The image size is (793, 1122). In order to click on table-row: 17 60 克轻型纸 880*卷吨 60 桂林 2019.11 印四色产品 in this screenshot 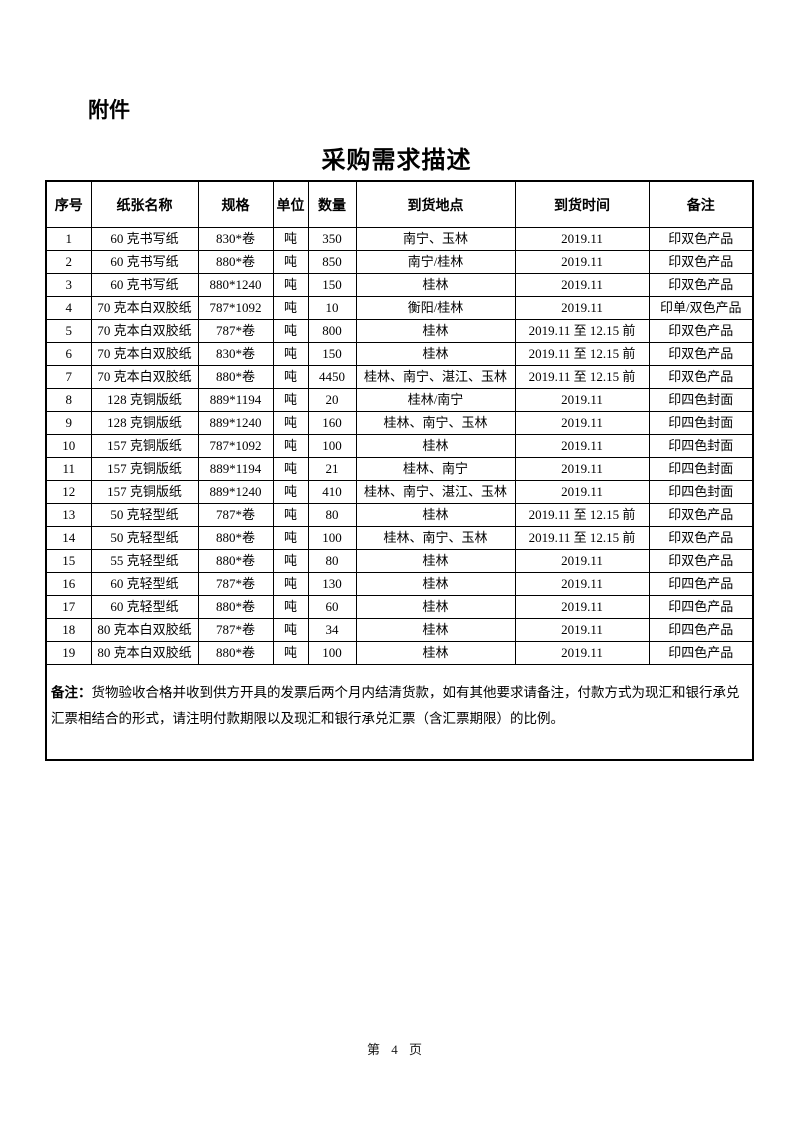, I will do `click(399, 607)`.